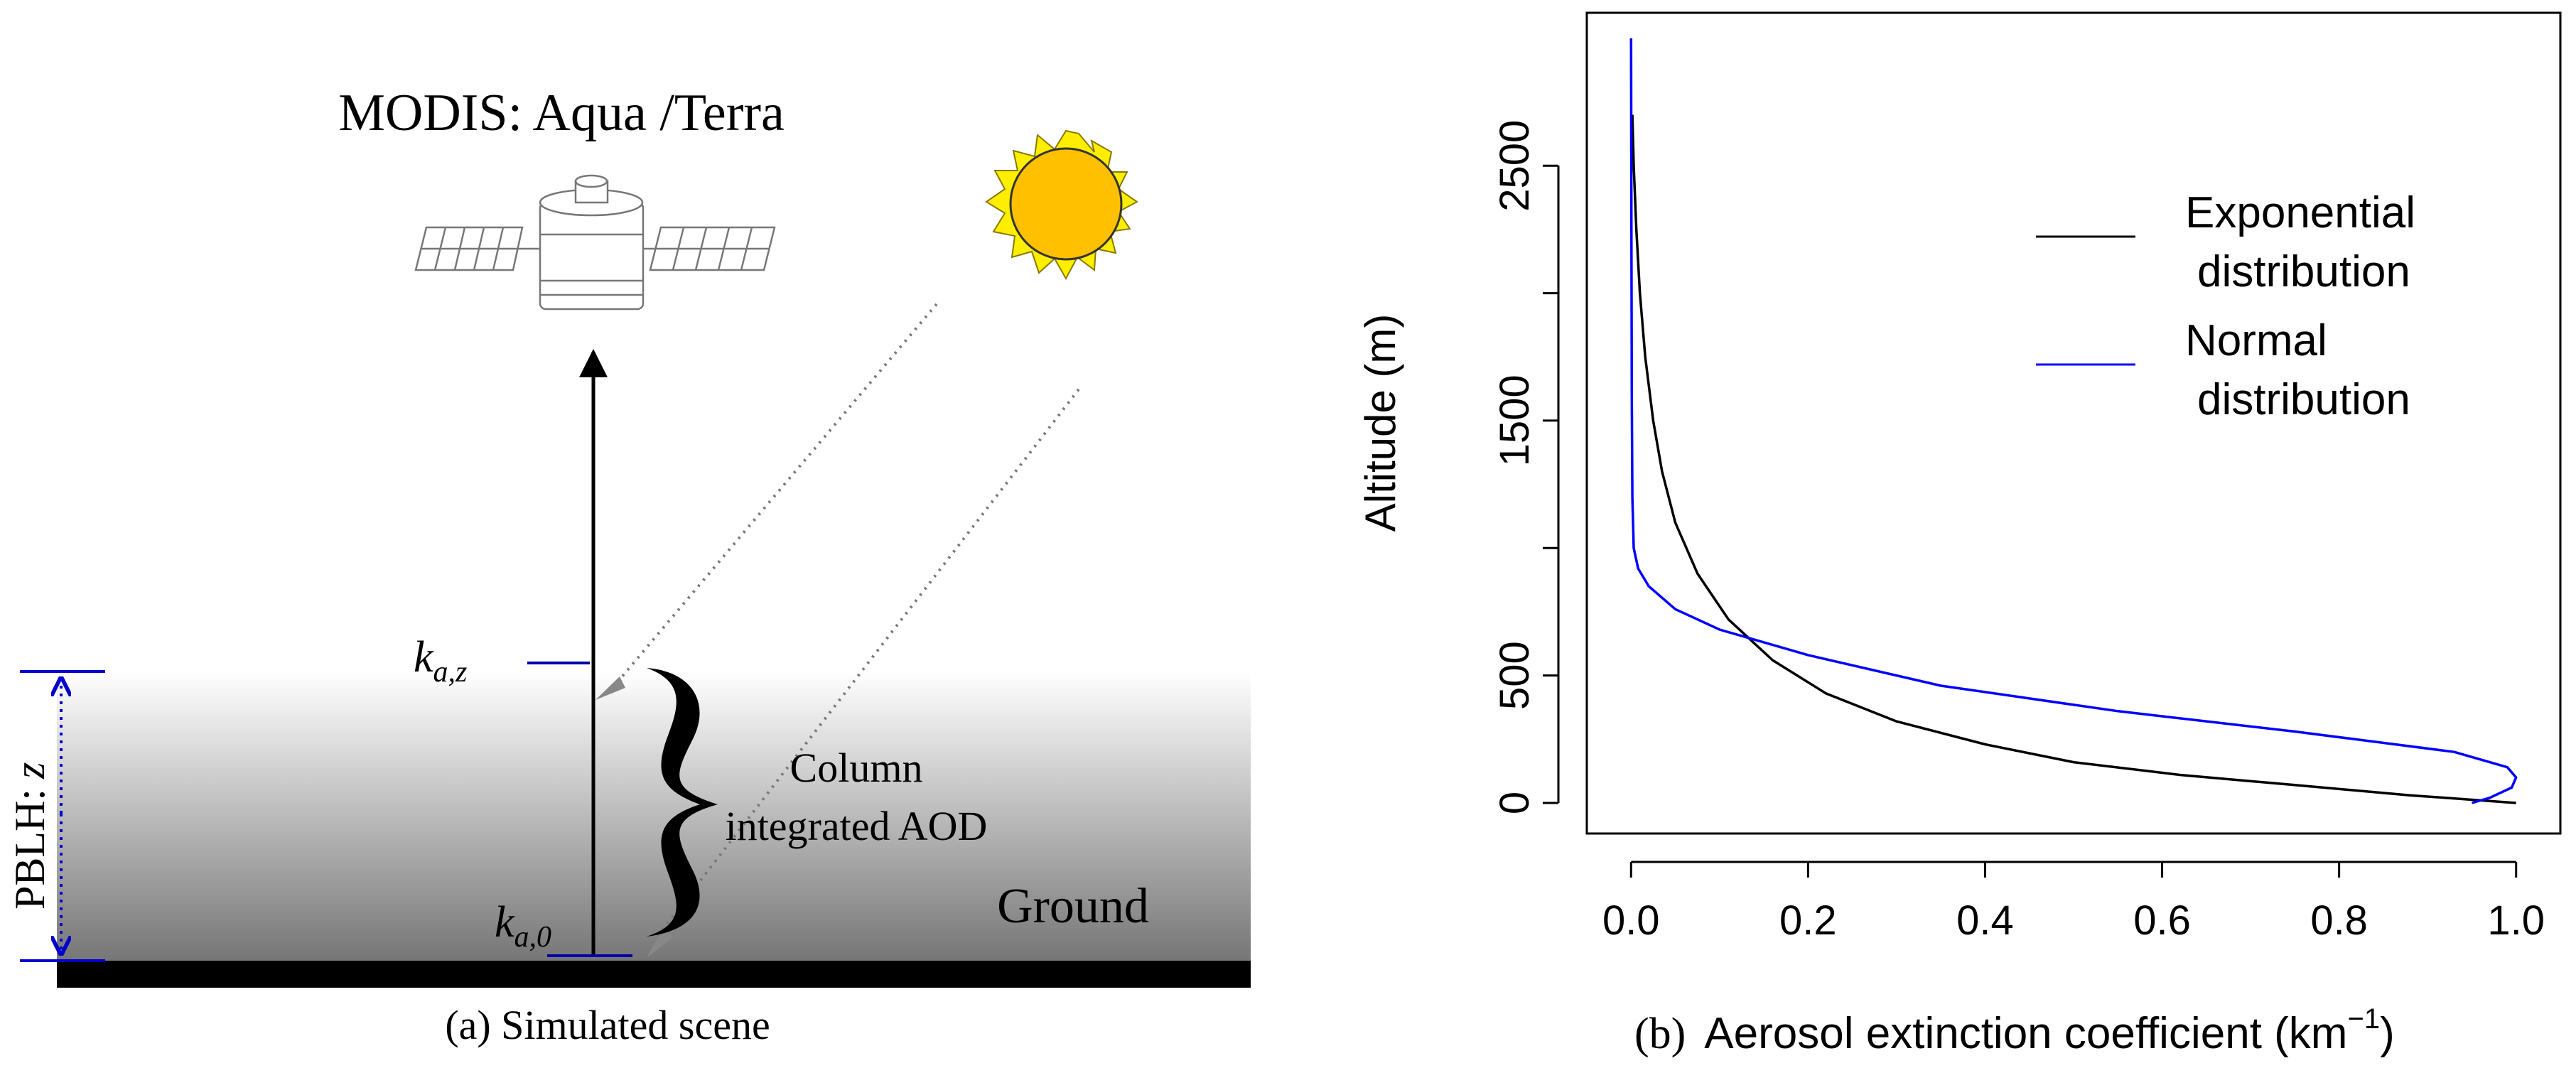 This screenshot has width=2576, height=1068. What do you see at coordinates (1062, 205) in the screenshot?
I see `sun-icon` at bounding box center [1062, 205].